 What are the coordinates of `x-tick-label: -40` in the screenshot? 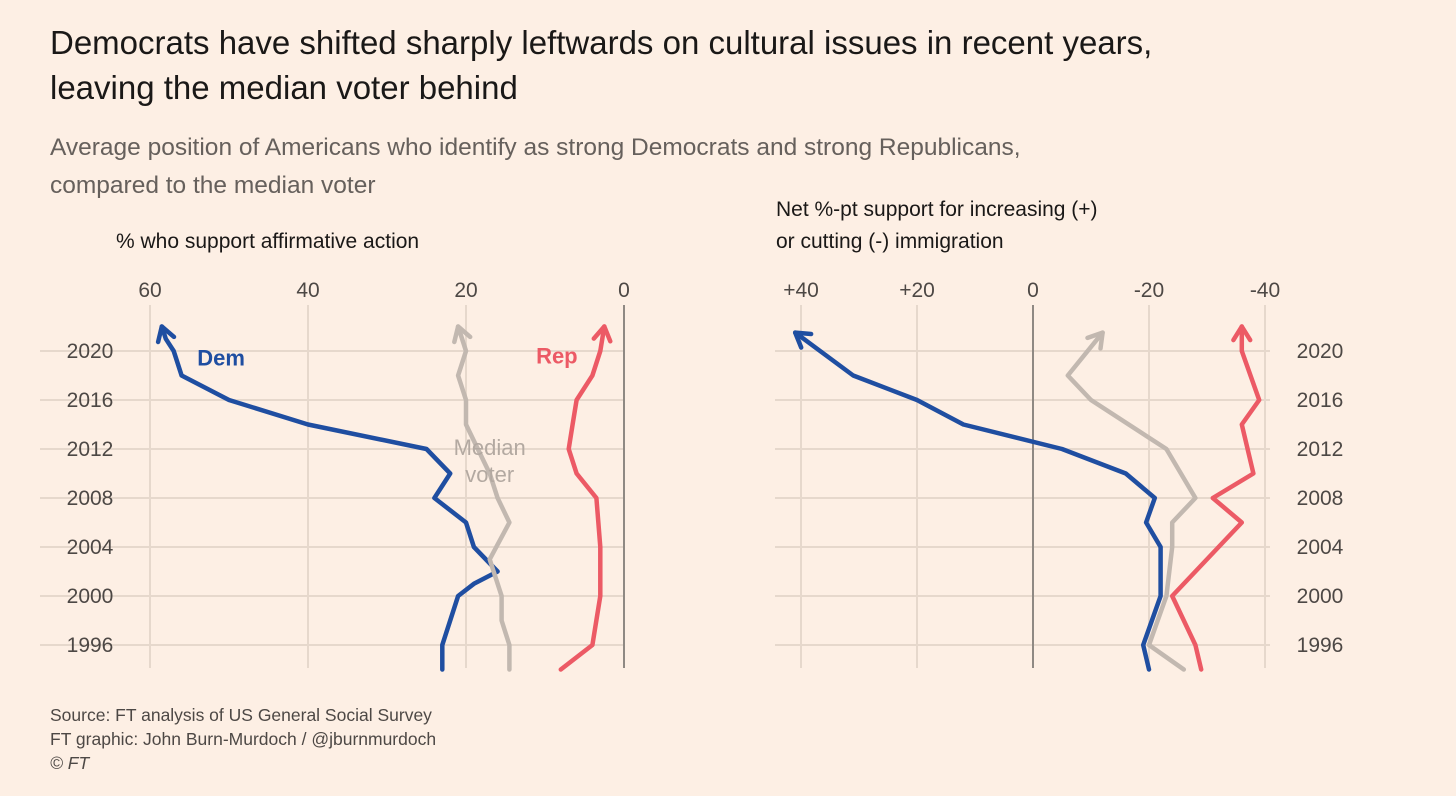 It's located at (1265, 290).